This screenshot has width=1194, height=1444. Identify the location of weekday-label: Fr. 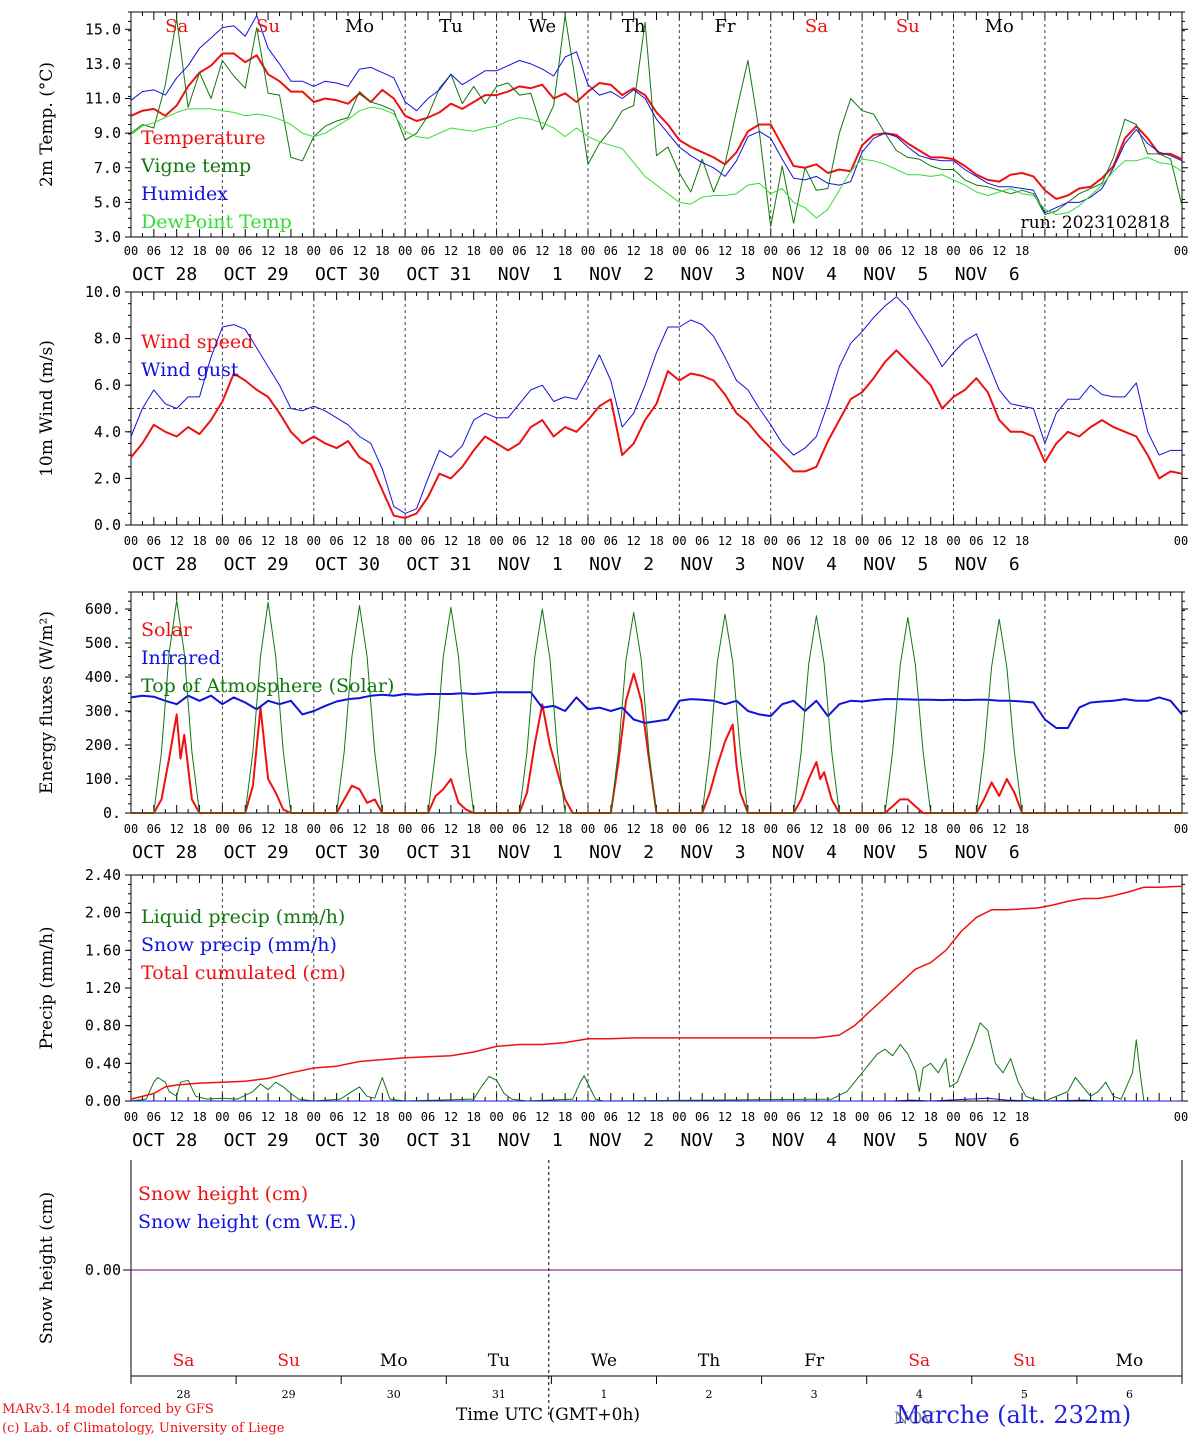
(724, 26).